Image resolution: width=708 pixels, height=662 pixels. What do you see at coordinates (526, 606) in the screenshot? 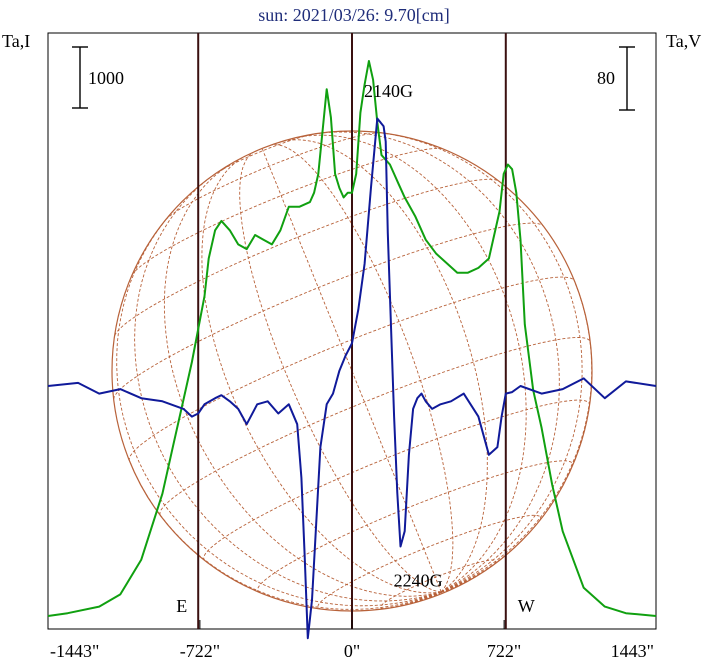
I see `limb-label-W: W` at bounding box center [526, 606].